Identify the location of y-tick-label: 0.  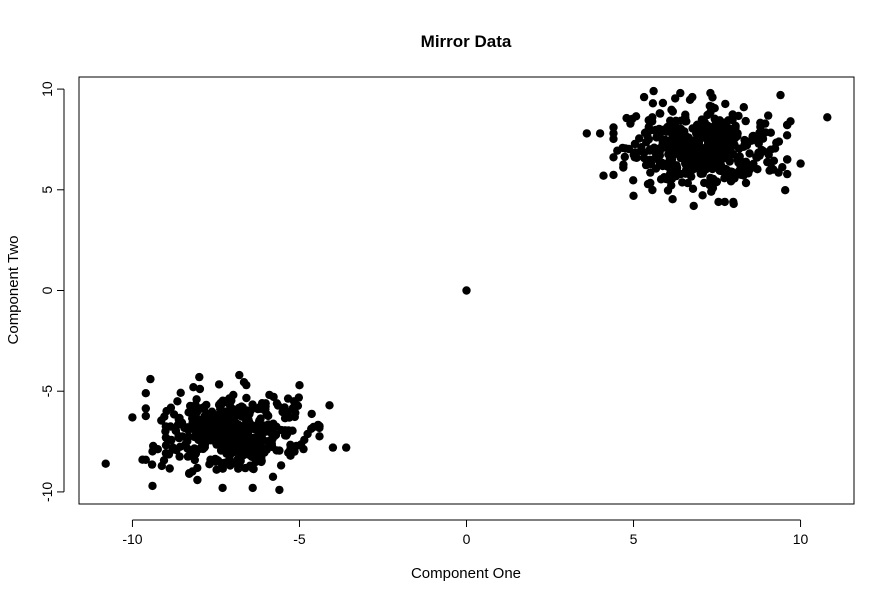
(47, 290).